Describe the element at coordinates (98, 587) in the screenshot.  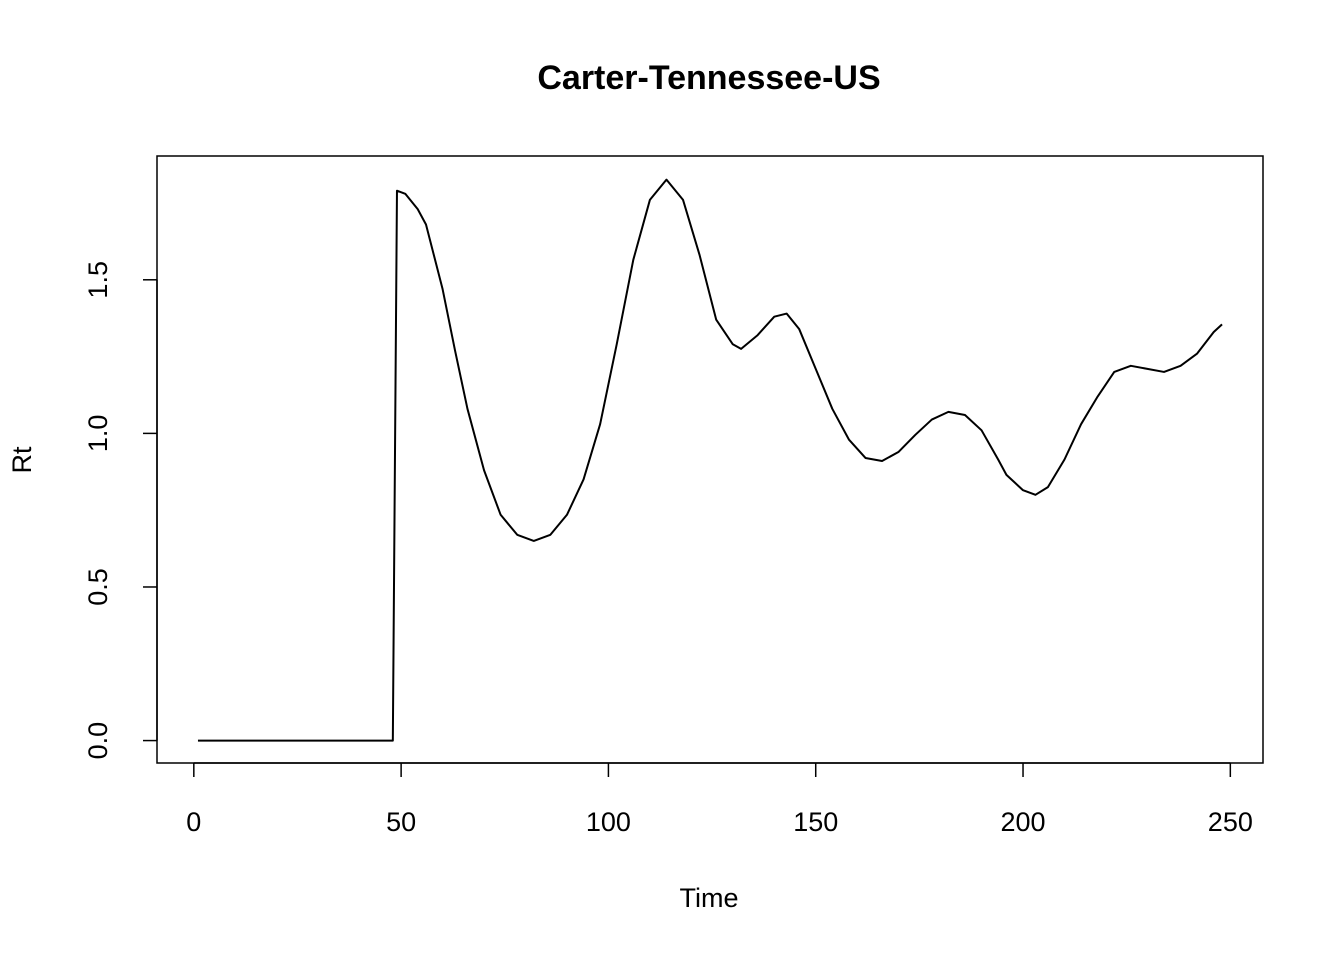
I see `y-tick-label: 0.5` at that location.